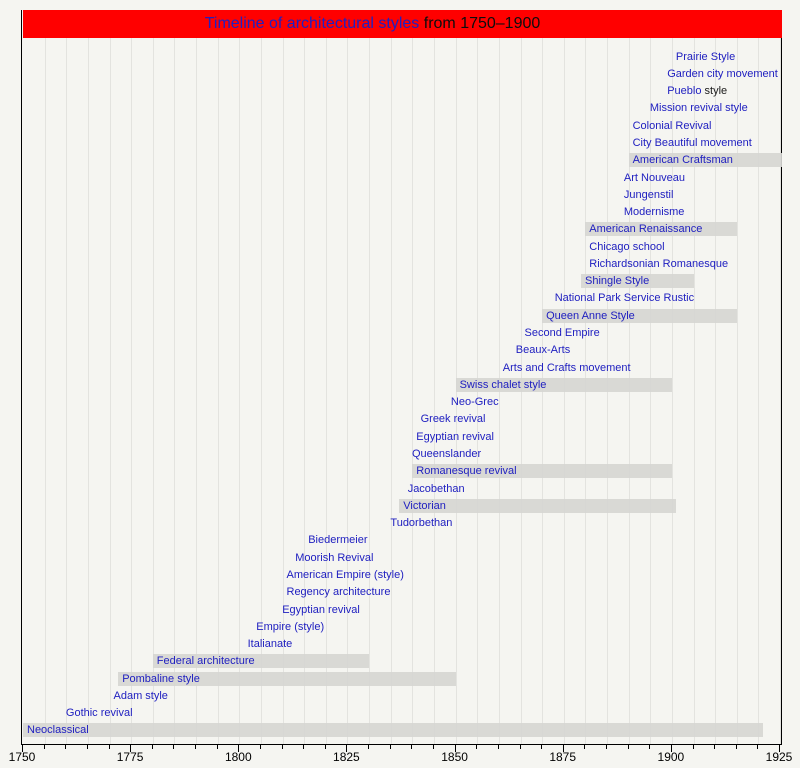 This screenshot has height=768, width=800. Describe the element at coordinates (543, 350) in the screenshot. I see `timeline-label: Beaux-Arts` at that location.